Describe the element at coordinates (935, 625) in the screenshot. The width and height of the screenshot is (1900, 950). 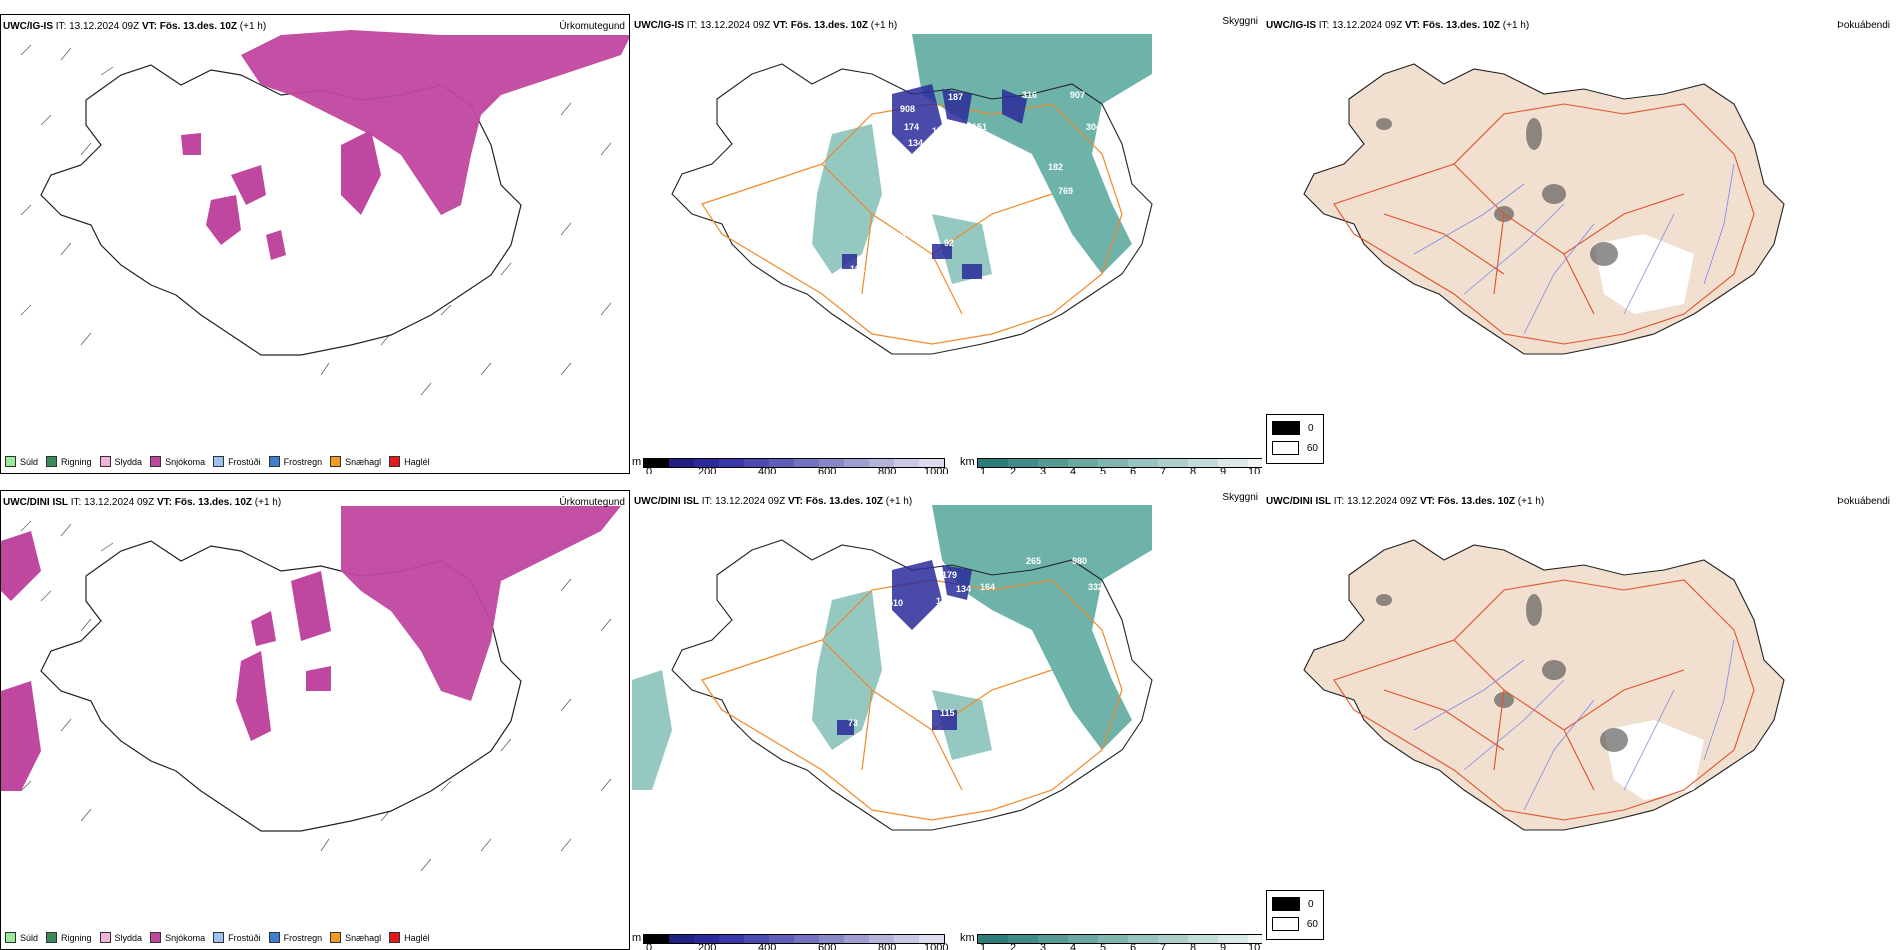
I see `vis-label: 169` at that location.